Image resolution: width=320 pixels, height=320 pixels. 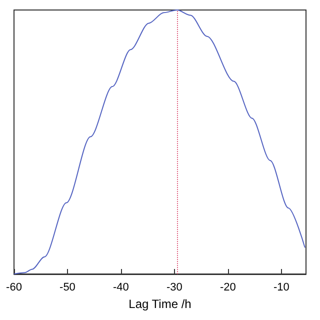 What do you see at coordinates (160, 303) in the screenshot?
I see `x-axis-title: Lag Time /h` at bounding box center [160, 303].